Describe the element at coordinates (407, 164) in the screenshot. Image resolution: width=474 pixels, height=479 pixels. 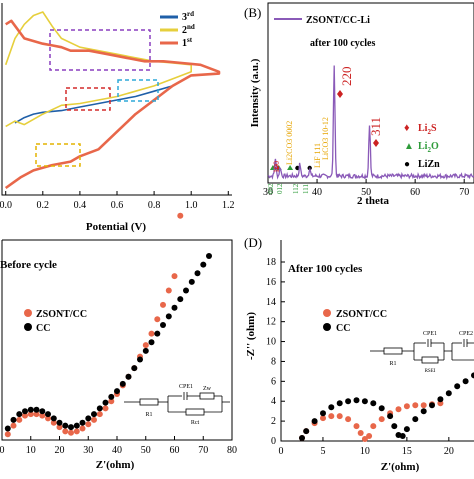
I see `key-marker-lizn: ●` at that location.